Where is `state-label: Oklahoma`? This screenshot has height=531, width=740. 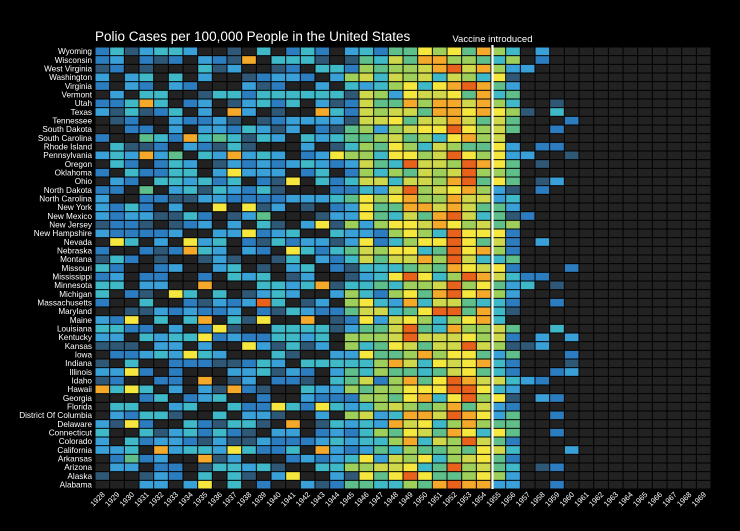
state-label: Oklahoma is located at coordinates (74, 172).